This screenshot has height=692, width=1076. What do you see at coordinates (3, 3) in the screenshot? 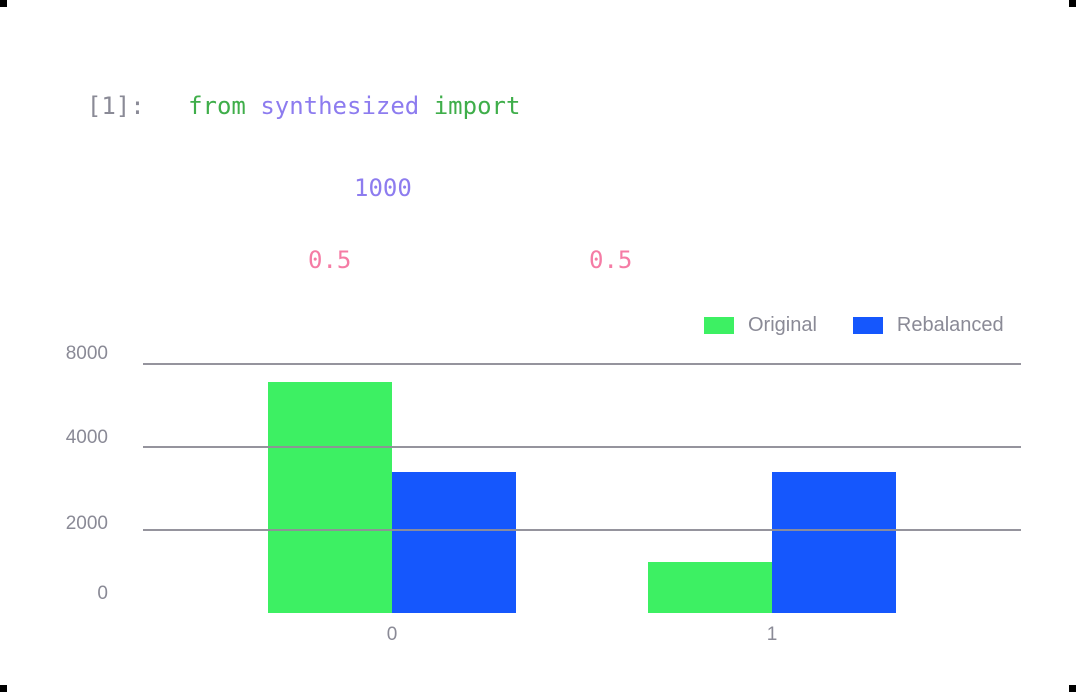
I see `corner-mark-top-left` at bounding box center [3, 3].